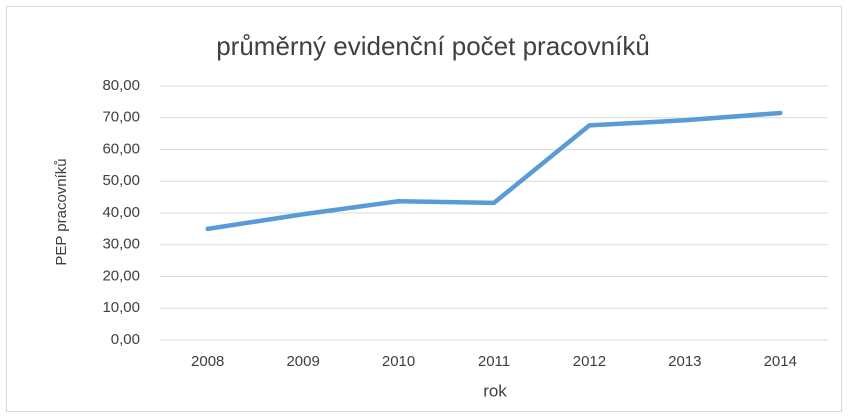 This screenshot has width=848, height=418. Describe the element at coordinates (589, 361) in the screenshot. I see `x-tick-label: 2012` at that location.